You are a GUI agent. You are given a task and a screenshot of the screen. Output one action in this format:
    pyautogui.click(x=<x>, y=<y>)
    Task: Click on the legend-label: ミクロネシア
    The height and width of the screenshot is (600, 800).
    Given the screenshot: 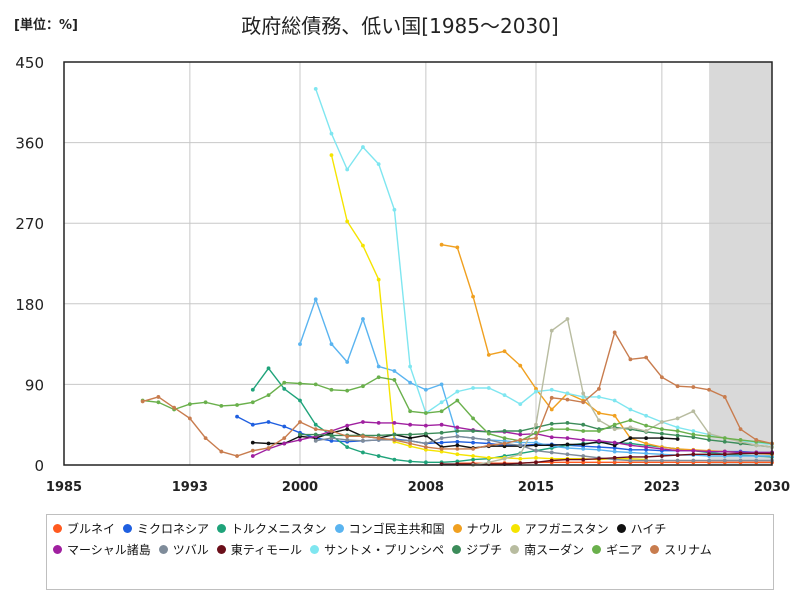 What is the action you would take?
    pyautogui.click(x=173, y=529)
    